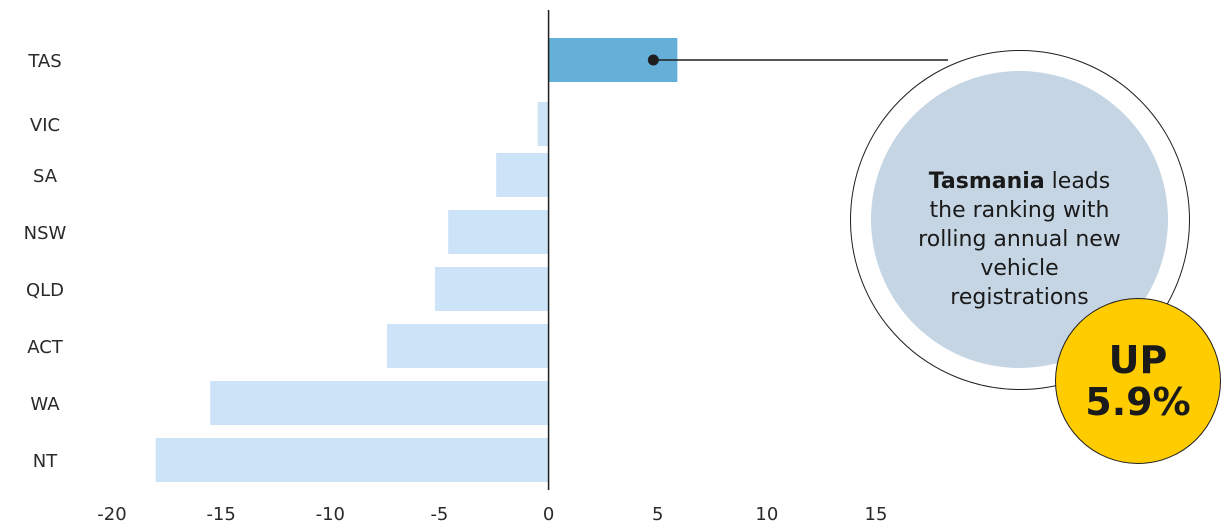  Describe the element at coordinates (45, 233) in the screenshot. I see `category-label-nsw: NSW` at that location.